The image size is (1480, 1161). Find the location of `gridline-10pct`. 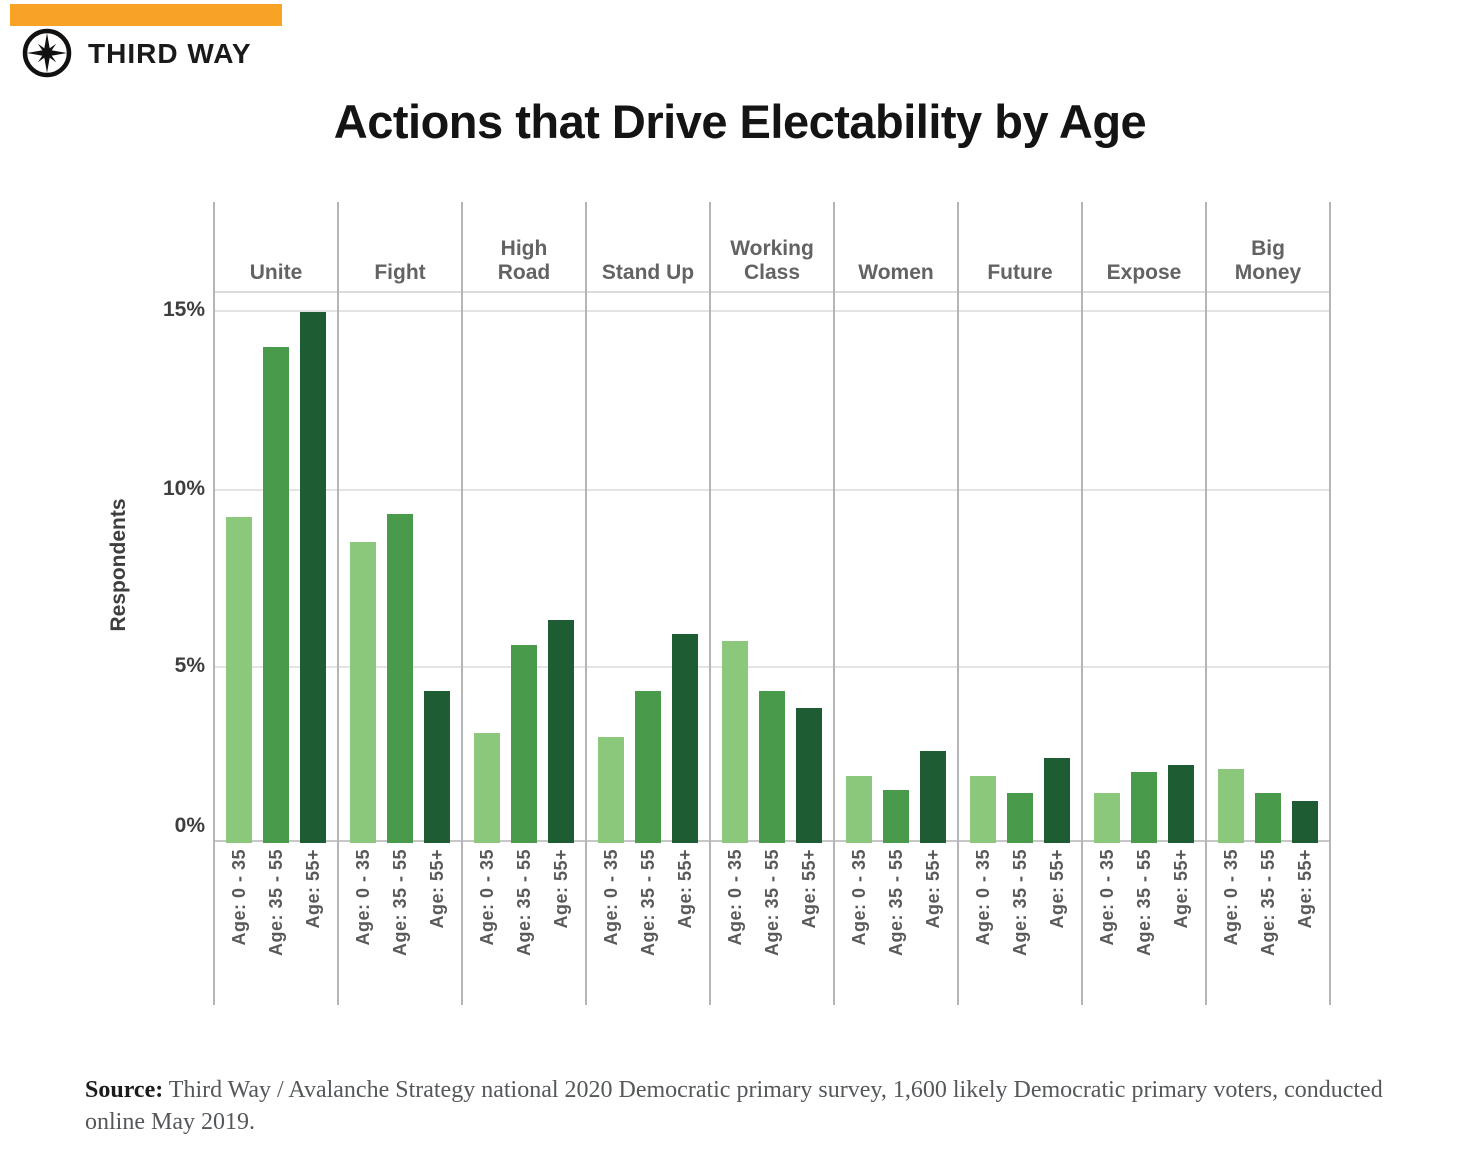

gridline-10pct is located at coordinates (772, 490).